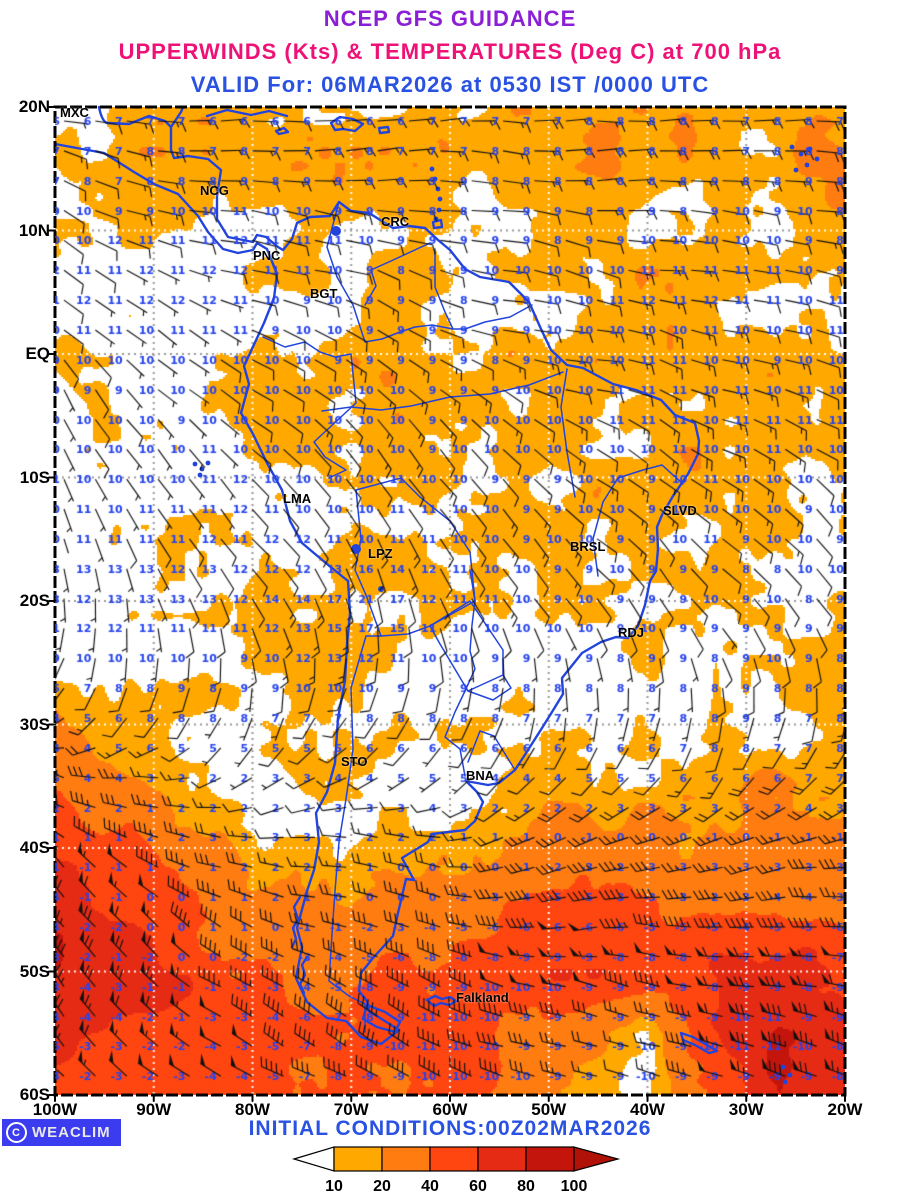 Image resolution: width=900 pixels, height=1200 pixels. I want to click on initial-conditions-text: INITIAL CONDITIONS:00Z02MAR2026, so click(450, 1128).